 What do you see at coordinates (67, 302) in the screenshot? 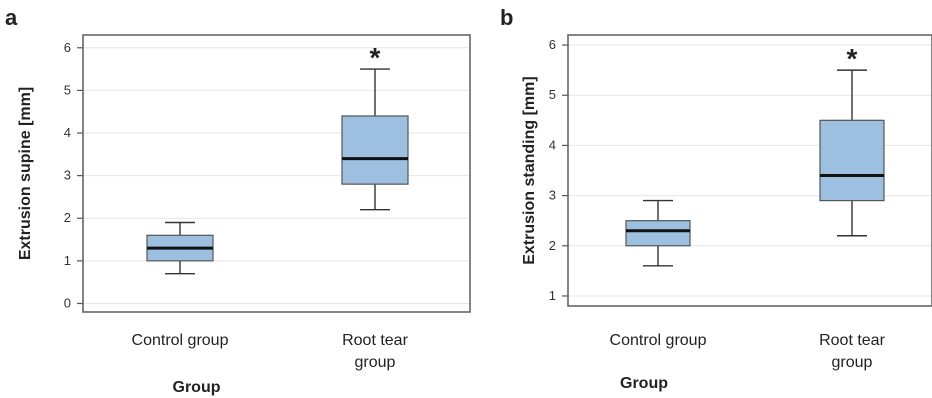
I see `y-tick-label: 0` at bounding box center [67, 302].